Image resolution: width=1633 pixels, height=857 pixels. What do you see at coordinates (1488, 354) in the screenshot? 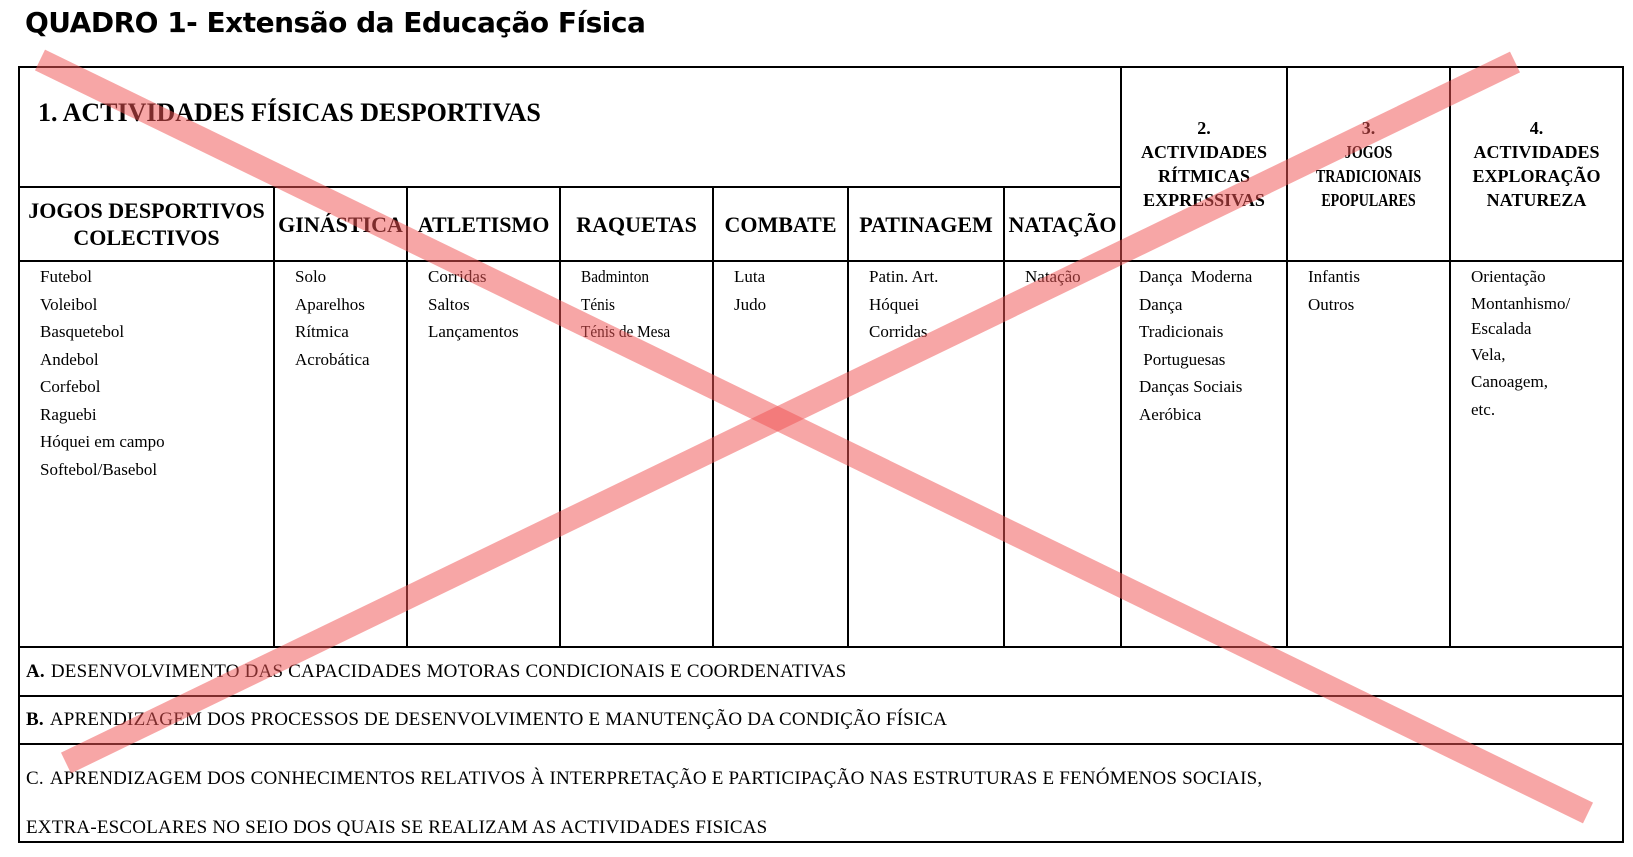
I see `list-item: Vela,` at bounding box center [1488, 354].